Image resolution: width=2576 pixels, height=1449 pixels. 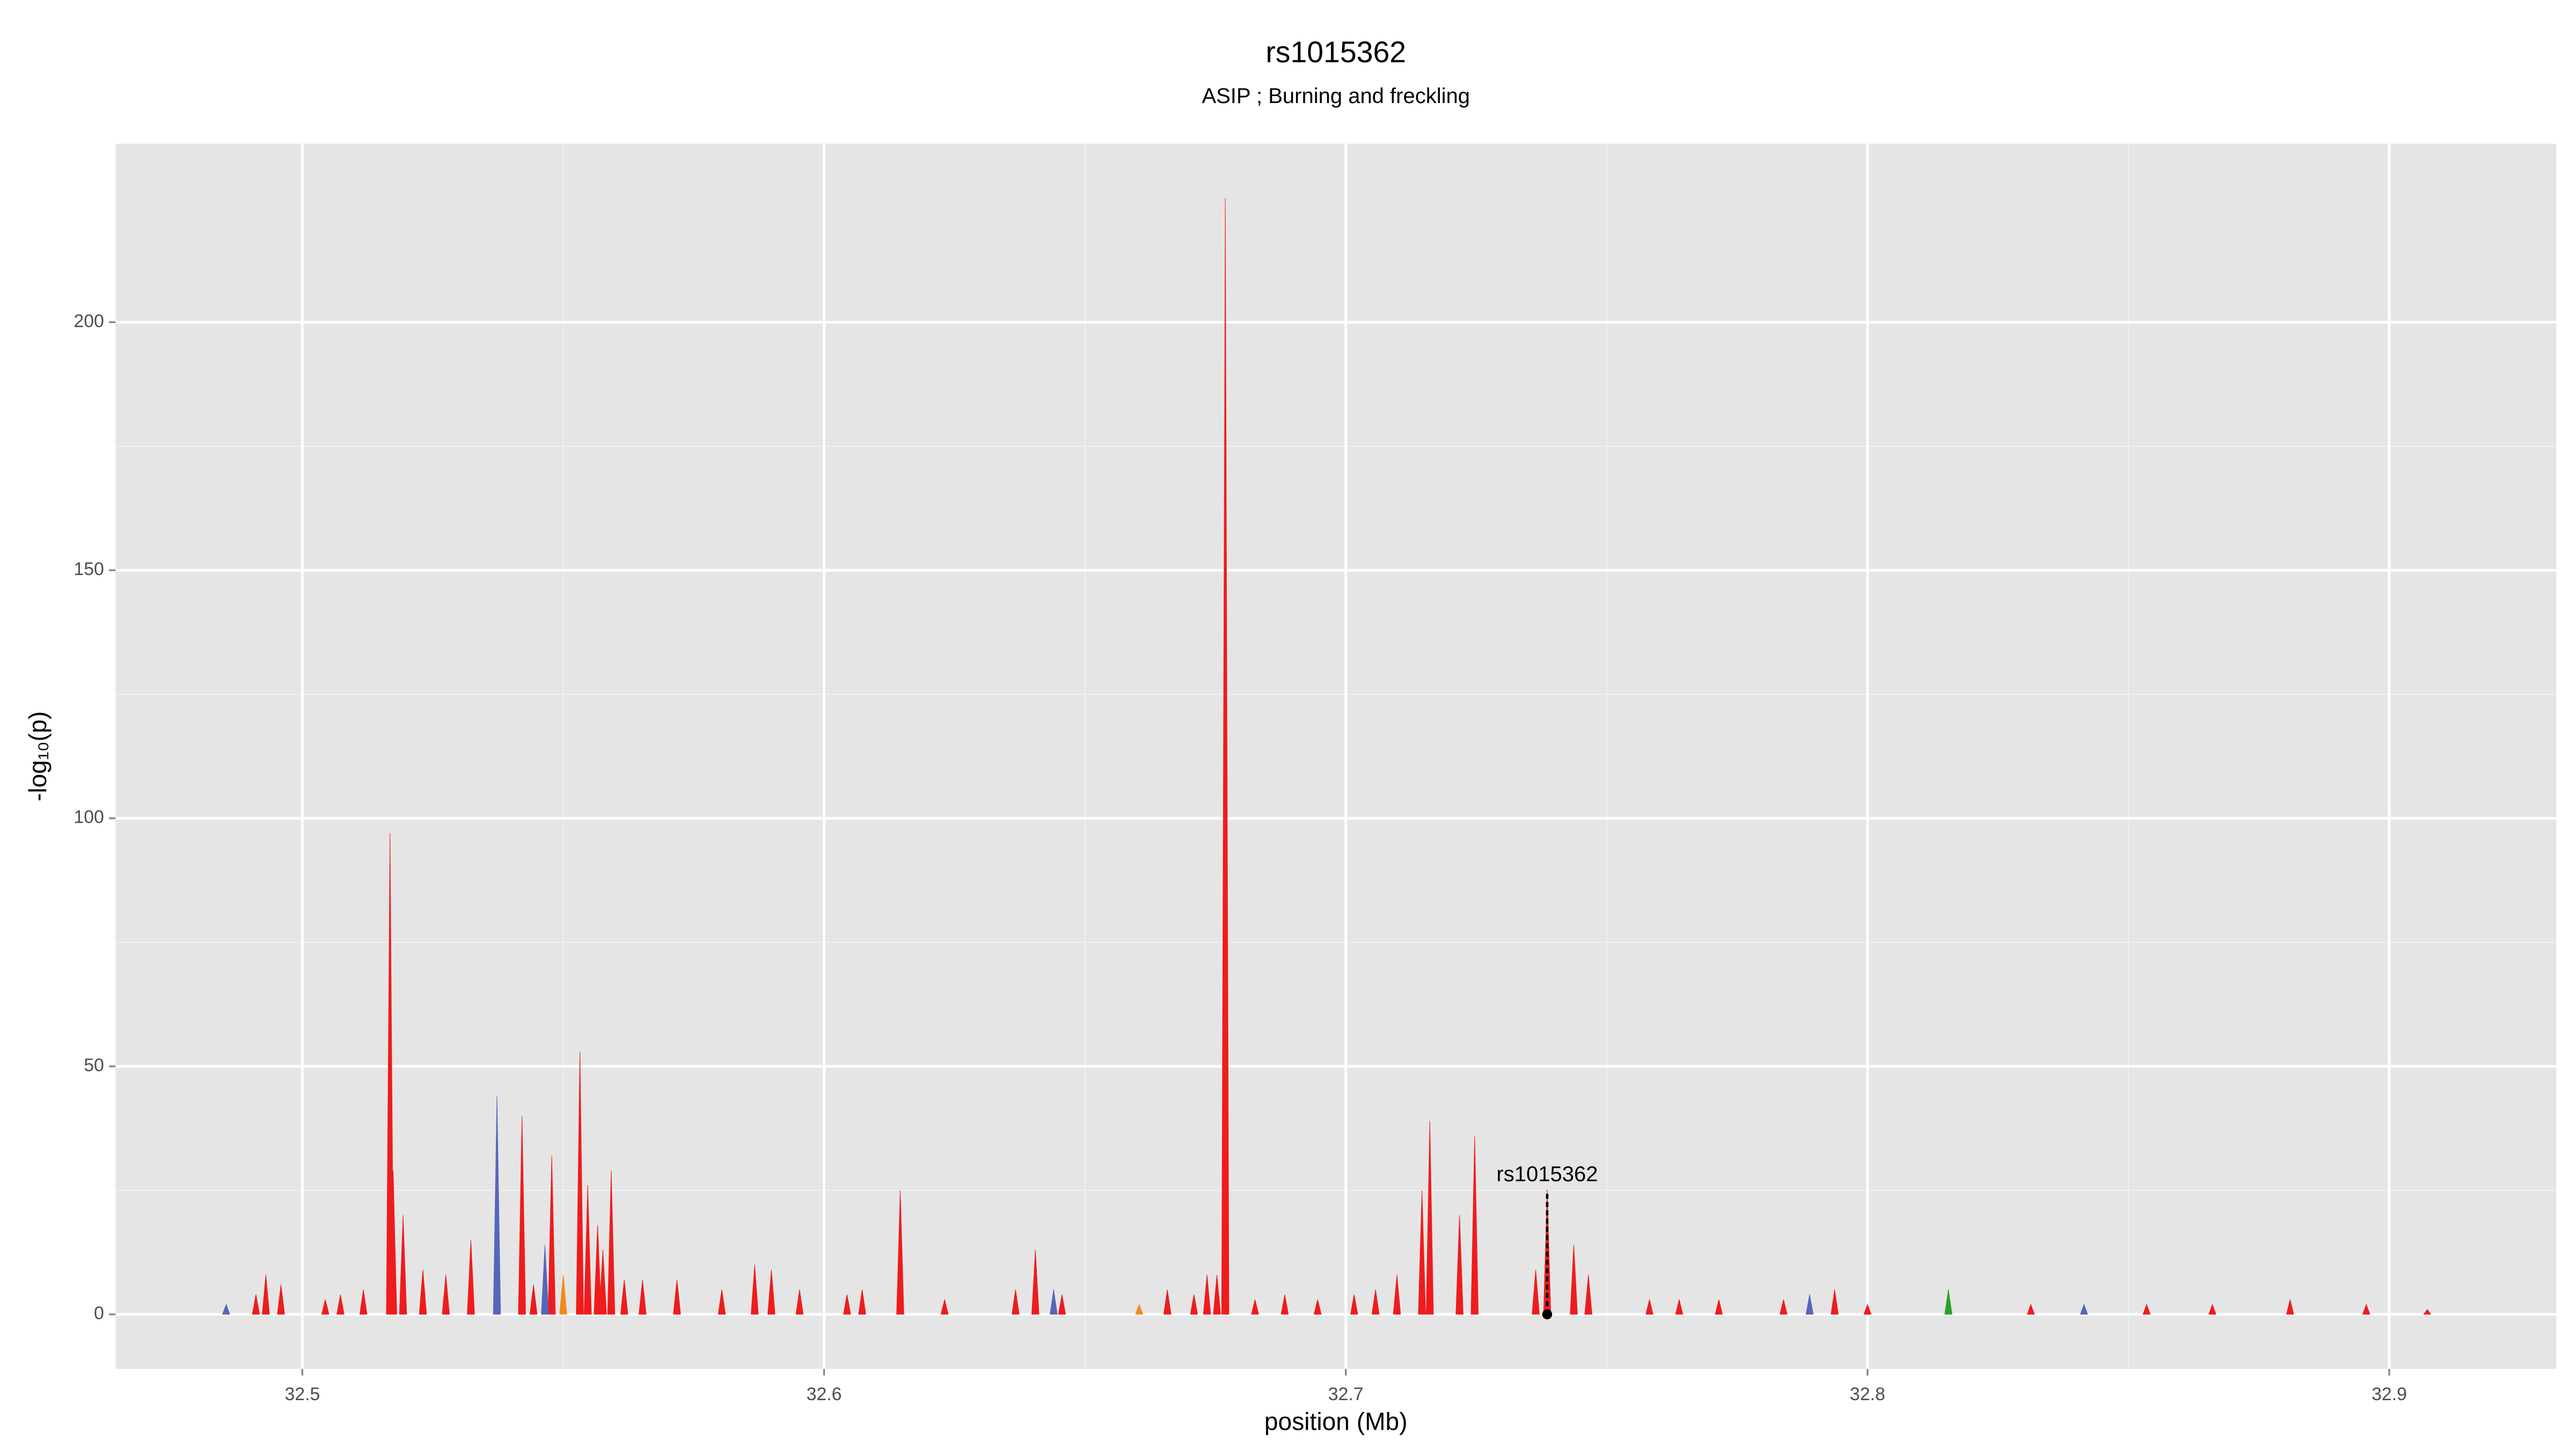 I want to click on y-tick-label: 100, so click(x=89, y=817).